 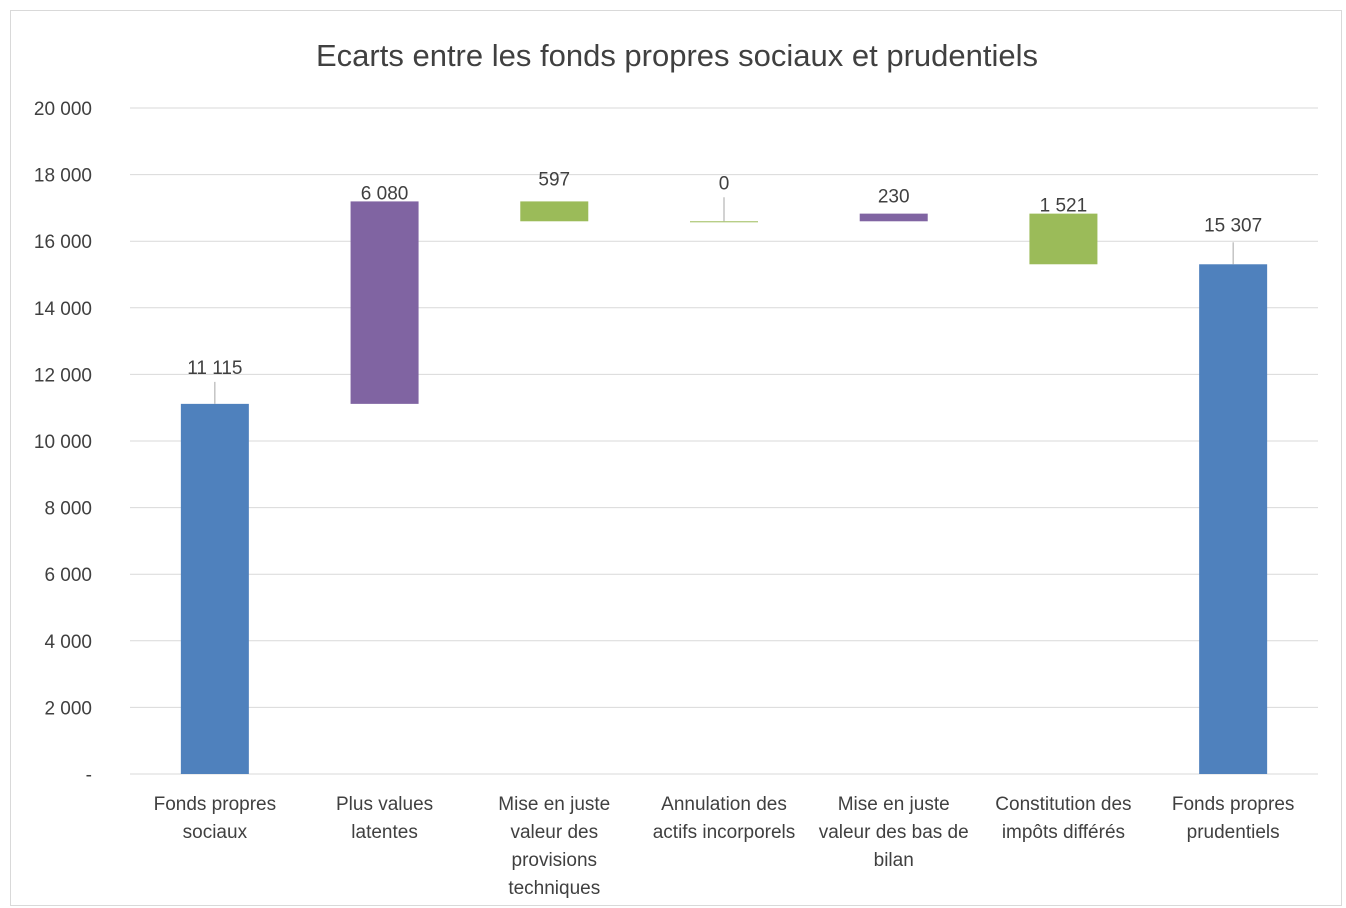 What do you see at coordinates (724, 183) in the screenshot?
I see `data-label: 0` at bounding box center [724, 183].